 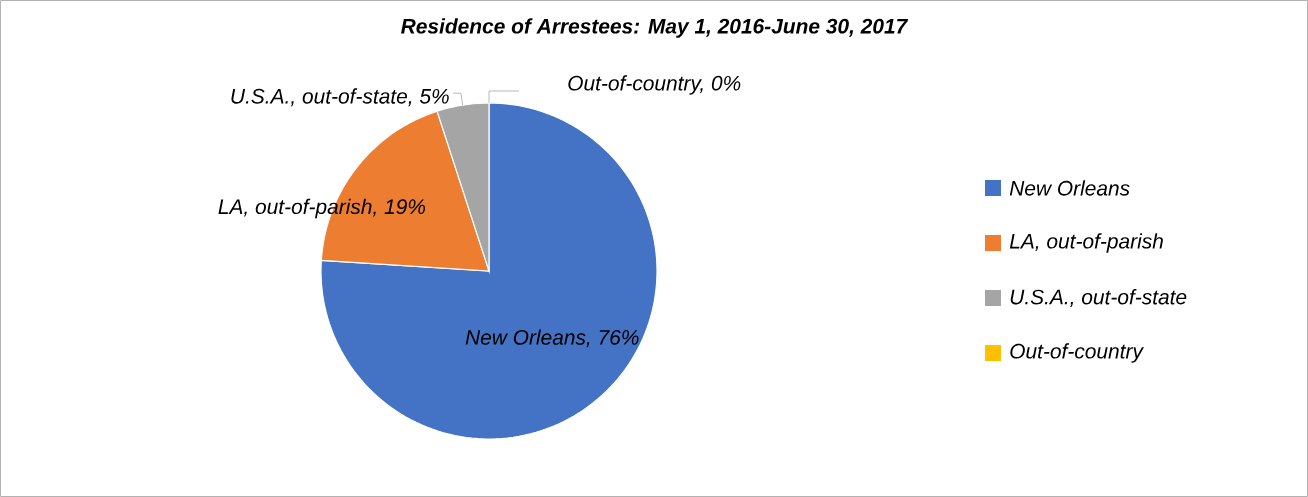 I want to click on legend-label: U.S.A., out-of-state, so click(x=1098, y=298).